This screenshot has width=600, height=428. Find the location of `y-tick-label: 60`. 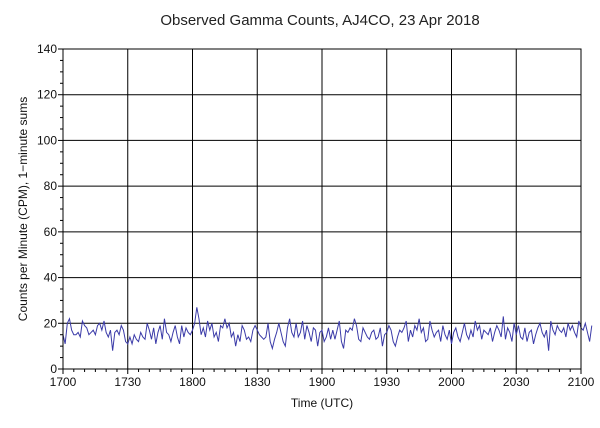

y-tick-label: 60 is located at coordinates (51, 232).